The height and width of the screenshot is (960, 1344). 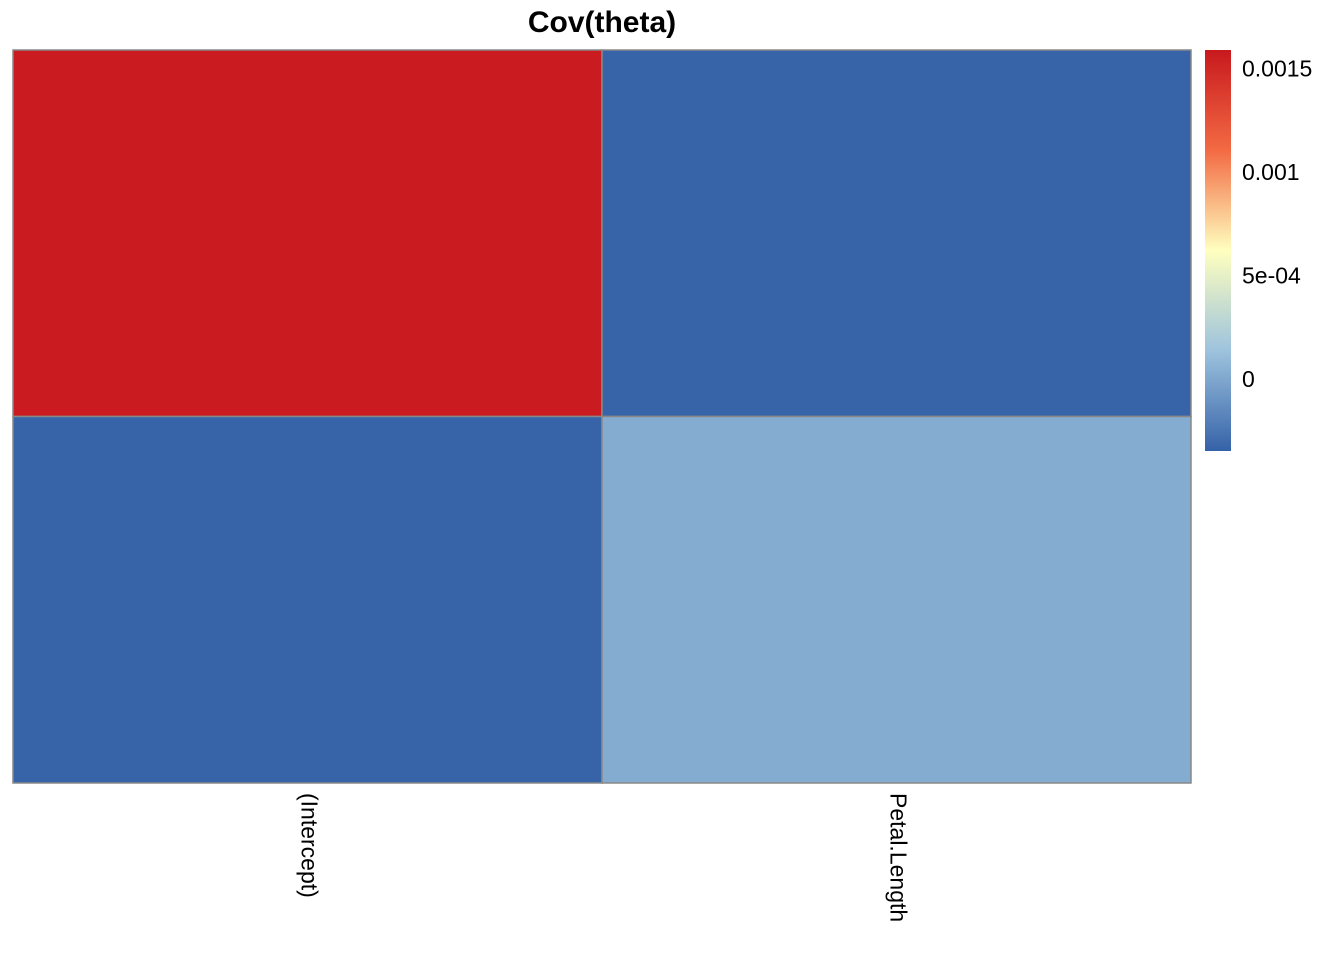 What do you see at coordinates (1218, 250) in the screenshot?
I see `legend-color-bar` at bounding box center [1218, 250].